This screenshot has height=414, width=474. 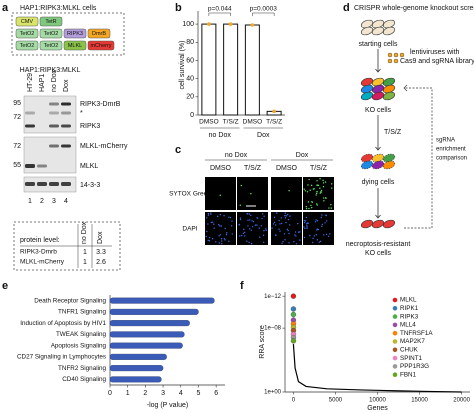 I want to click on y-tick-label: TWEAK Signaling, so click(x=81, y=334).